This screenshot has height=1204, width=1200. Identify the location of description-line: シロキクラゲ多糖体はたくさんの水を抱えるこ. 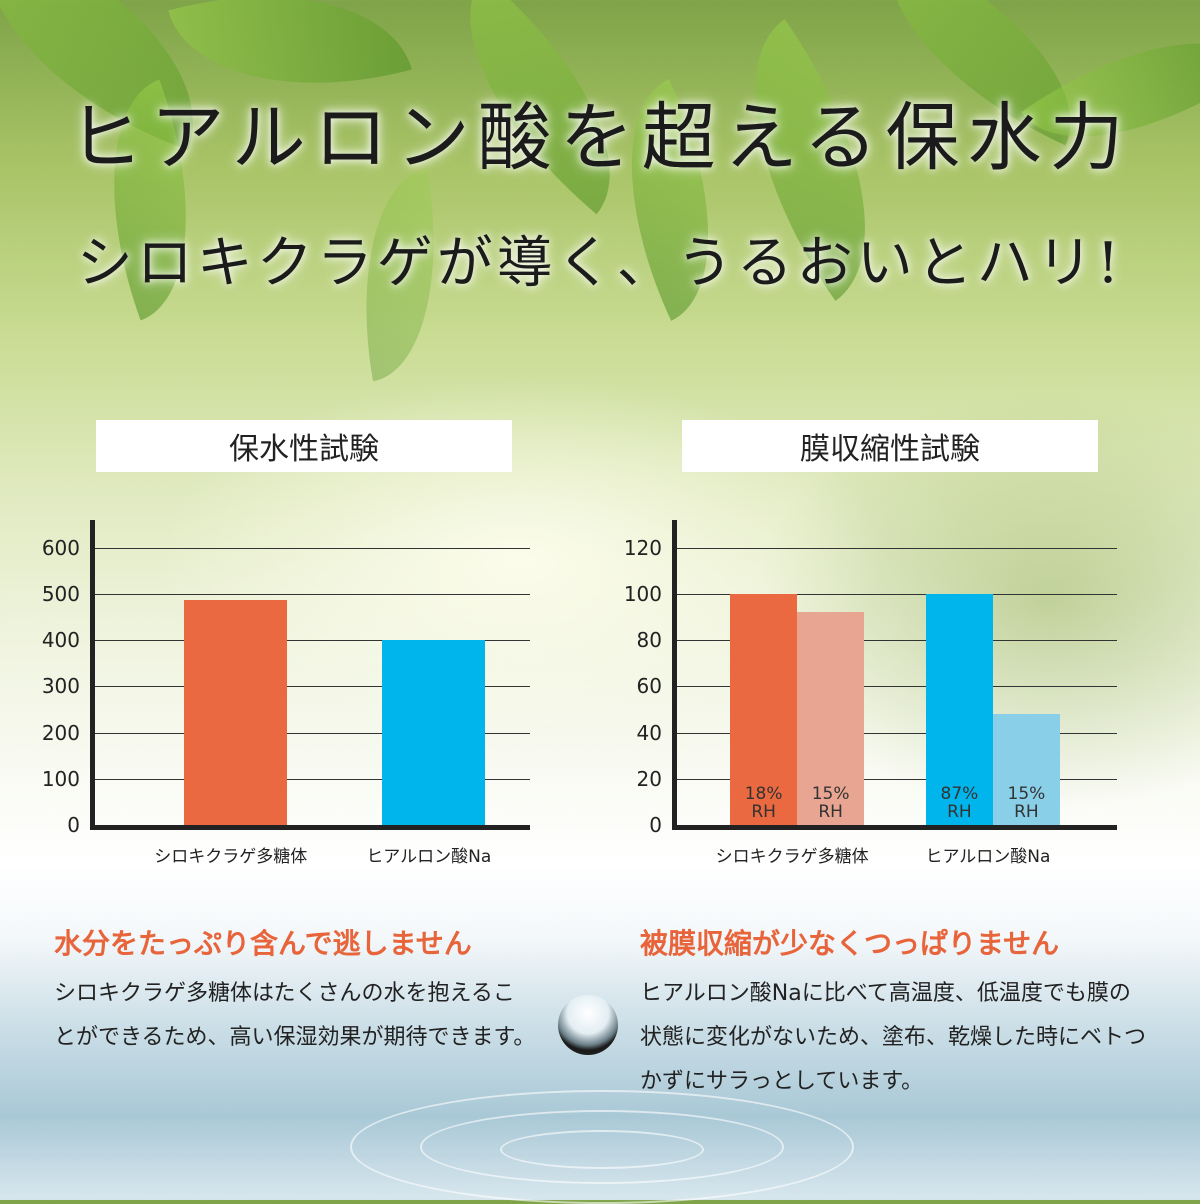
(284, 993).